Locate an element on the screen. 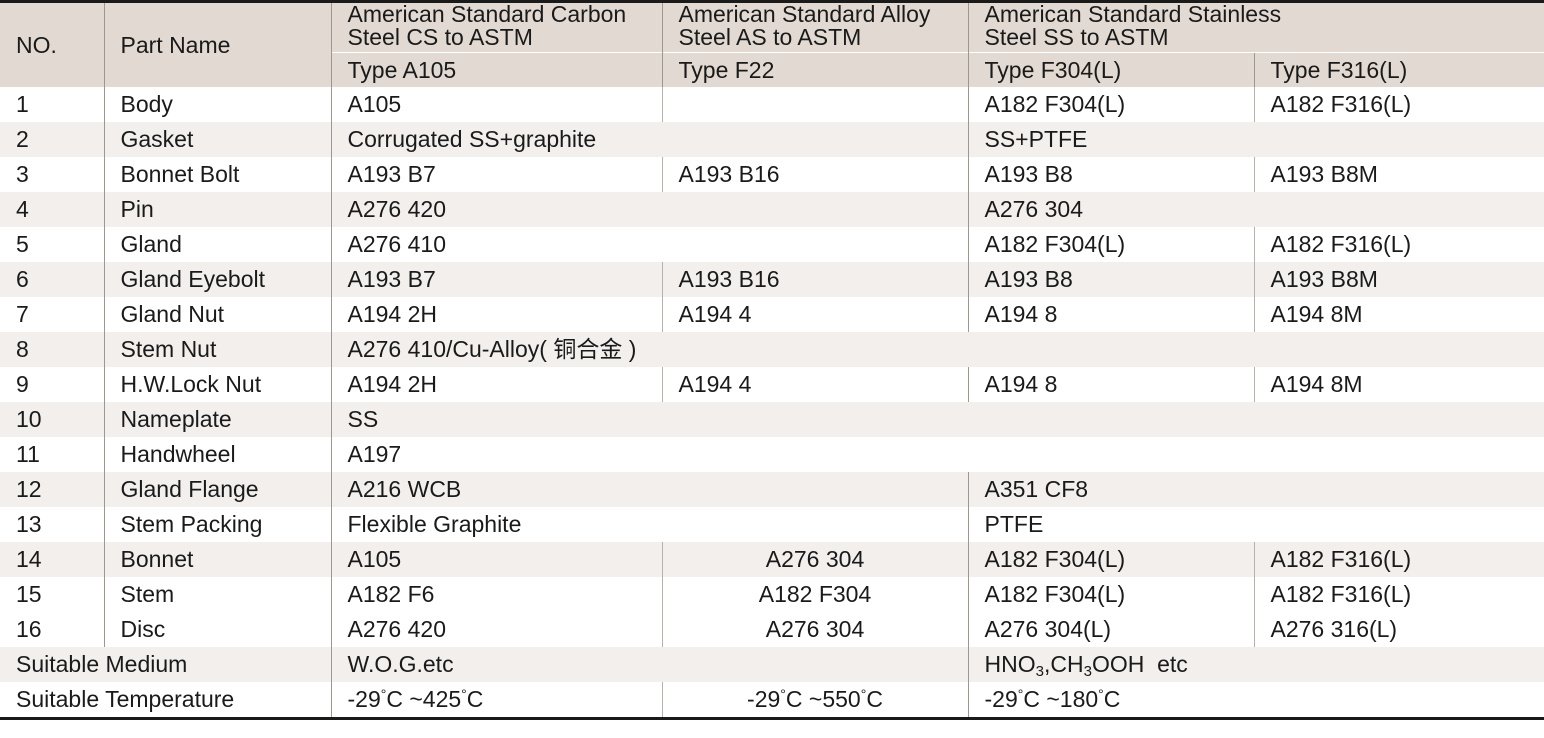  cell-all: SS is located at coordinates (937, 419).